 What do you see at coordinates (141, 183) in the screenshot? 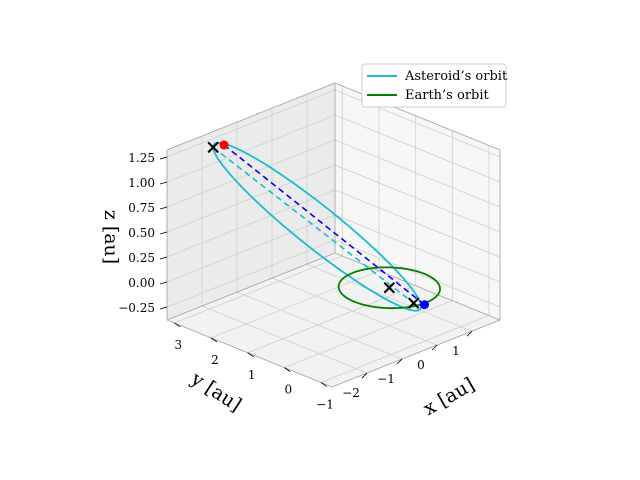
I see `z-tick-label-5: 1.00` at bounding box center [141, 183].